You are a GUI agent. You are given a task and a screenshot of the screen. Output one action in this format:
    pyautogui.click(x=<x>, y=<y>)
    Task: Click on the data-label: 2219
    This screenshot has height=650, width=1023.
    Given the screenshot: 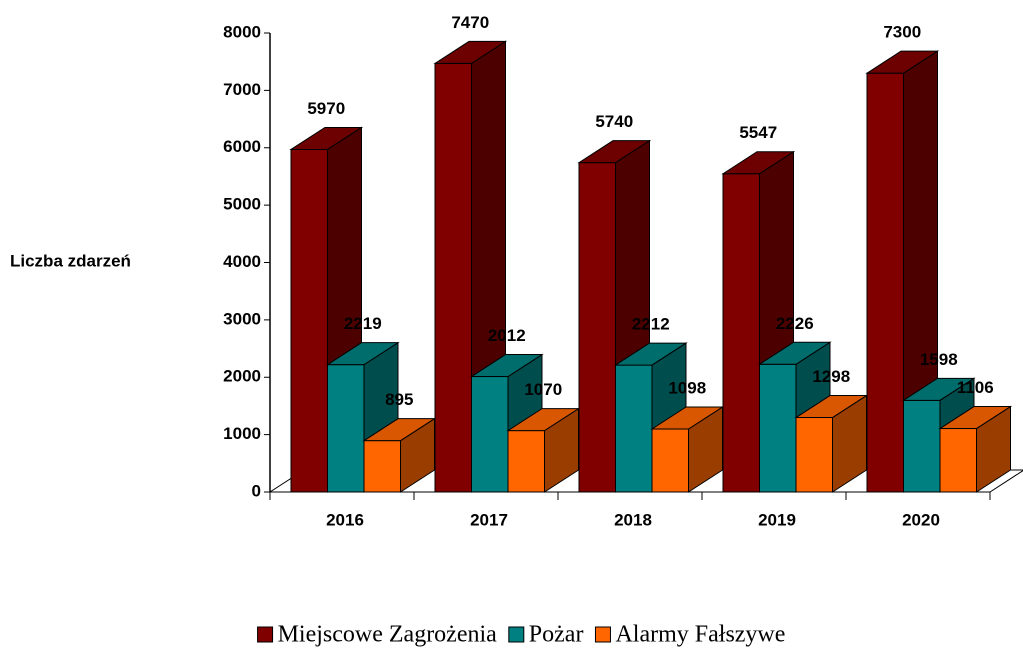 What is the action you would take?
    pyautogui.click(x=363, y=323)
    